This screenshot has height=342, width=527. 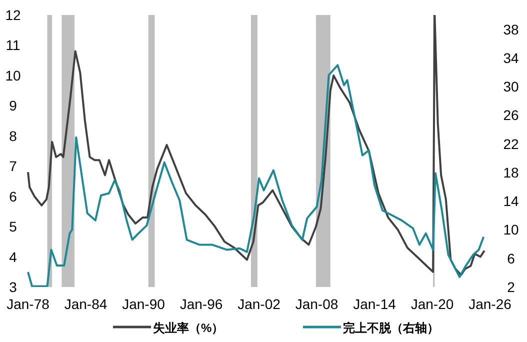 I want to click on y2tick: 14, so click(x=511, y=201).